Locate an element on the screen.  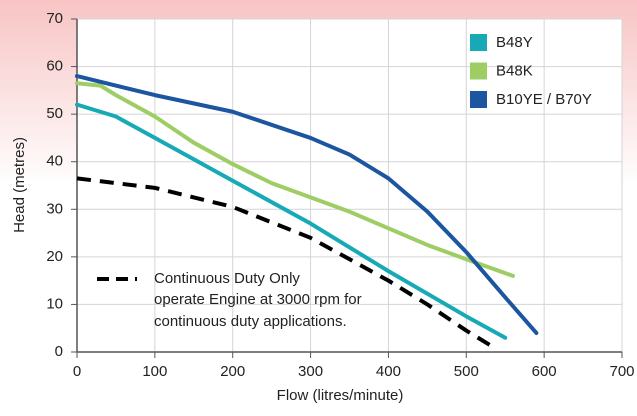
y-tick-label: 40 is located at coordinates (54, 161).